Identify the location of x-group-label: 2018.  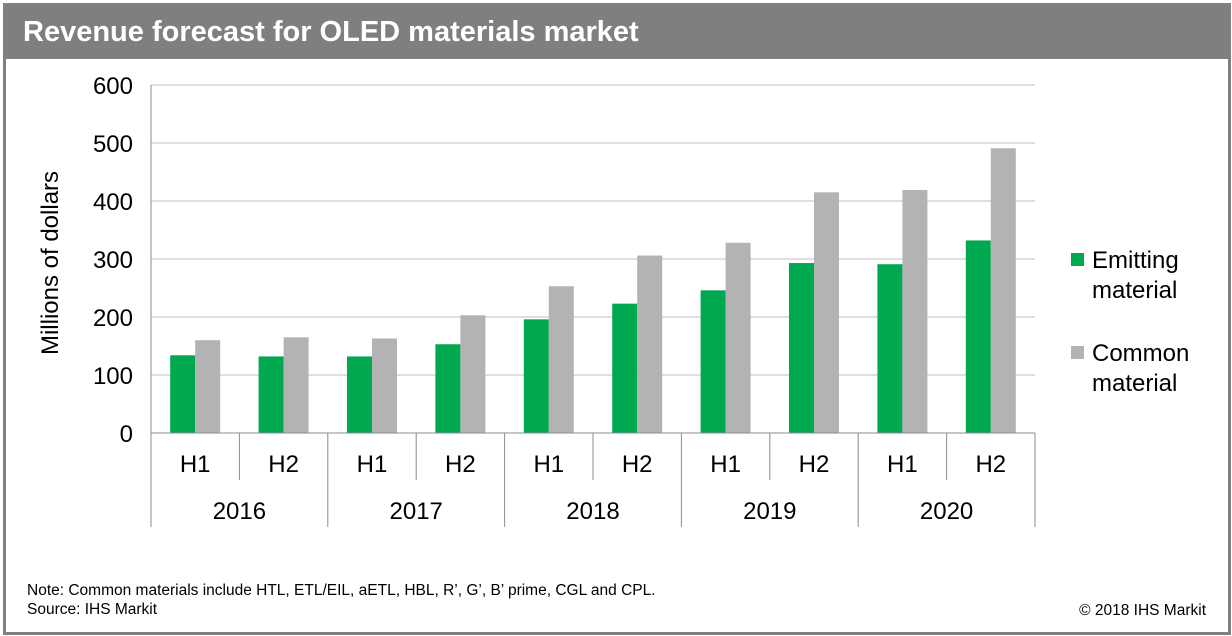
(592, 511).